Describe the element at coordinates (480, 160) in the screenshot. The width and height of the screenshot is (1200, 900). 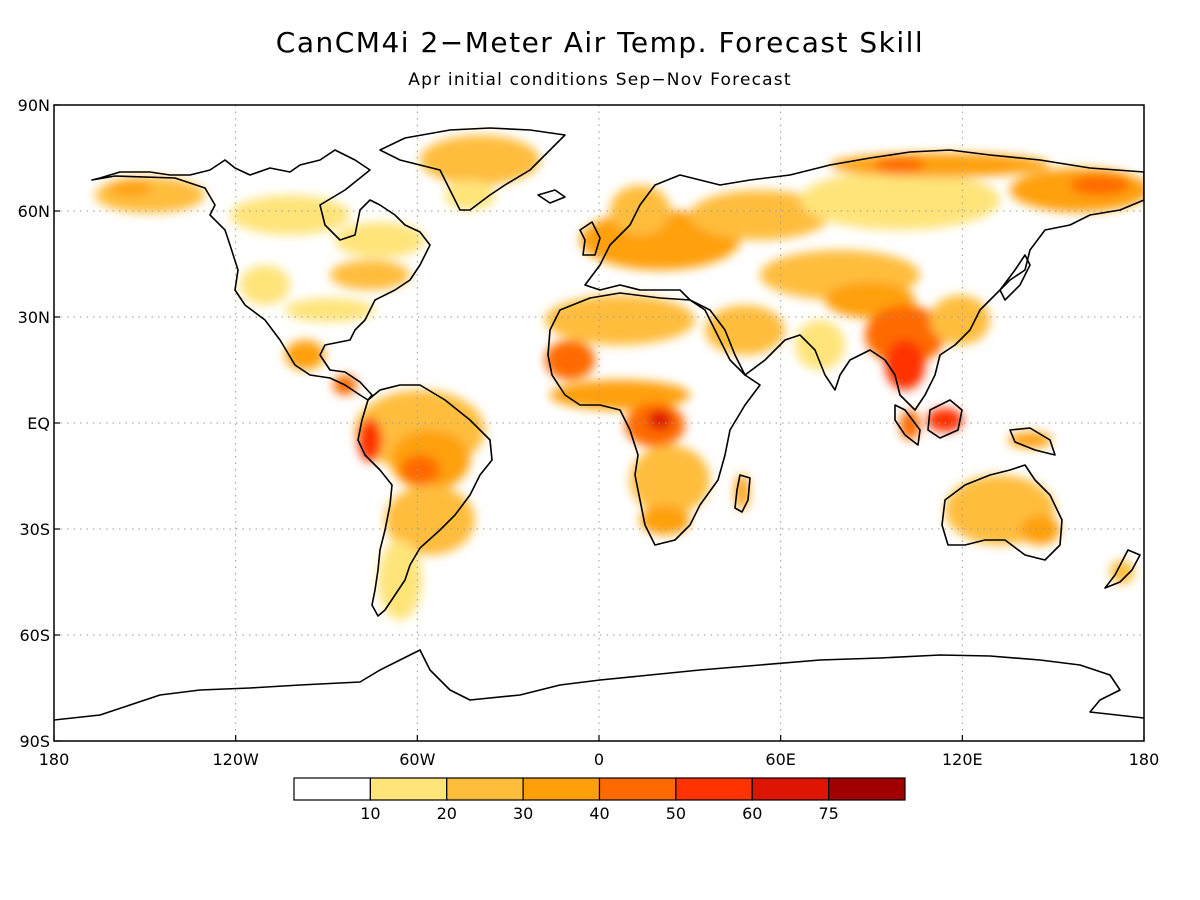
I see `skill-region-greenland` at that location.